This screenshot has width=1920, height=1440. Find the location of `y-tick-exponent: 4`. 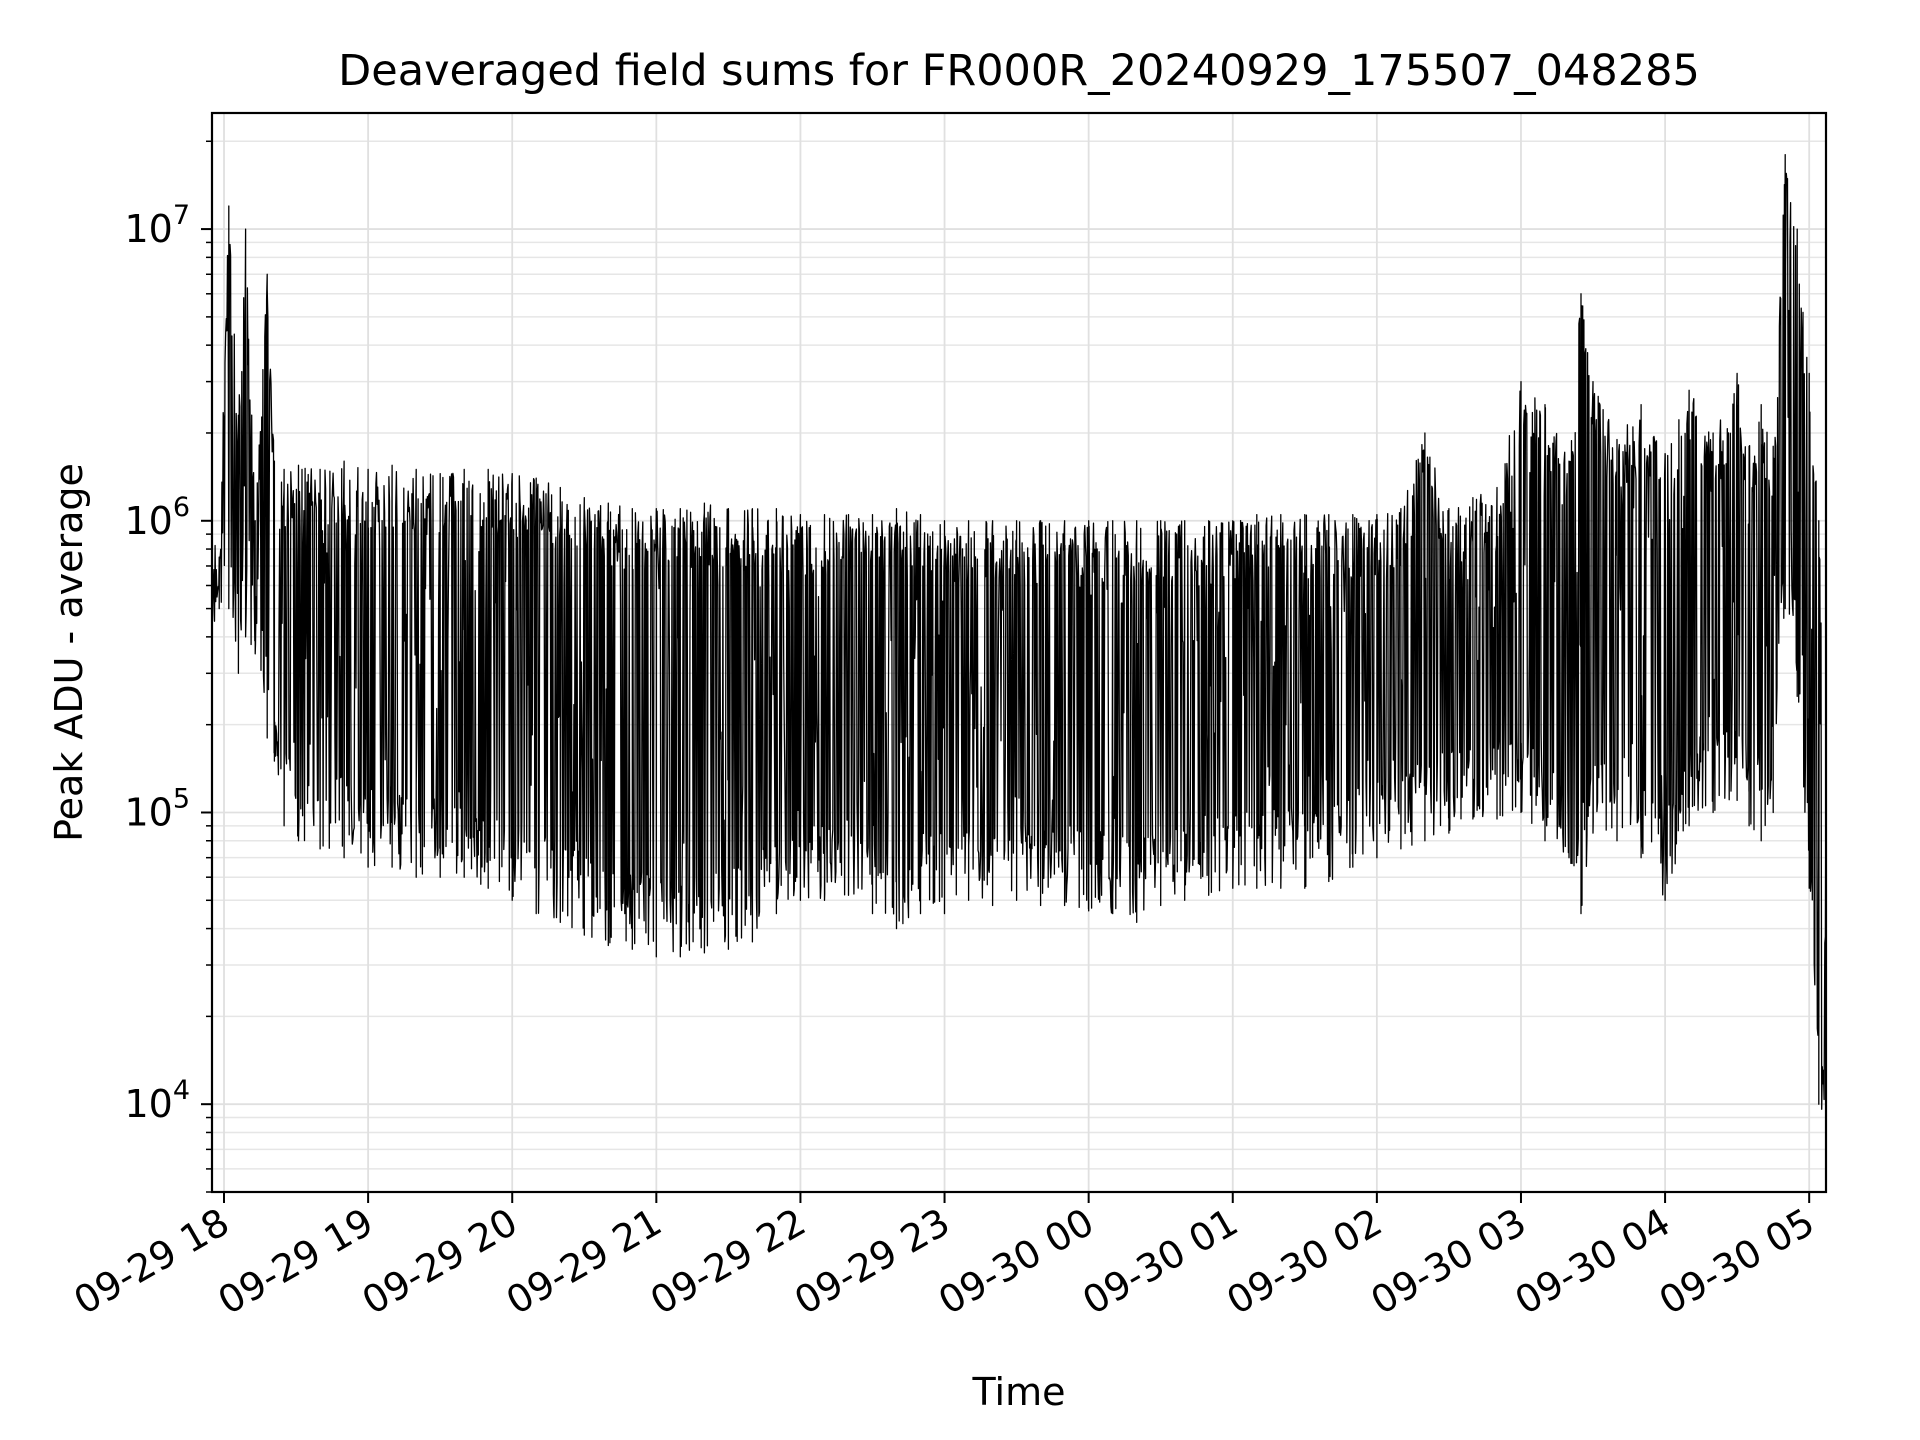

y-tick-exponent: 4 is located at coordinates (181, 1090).